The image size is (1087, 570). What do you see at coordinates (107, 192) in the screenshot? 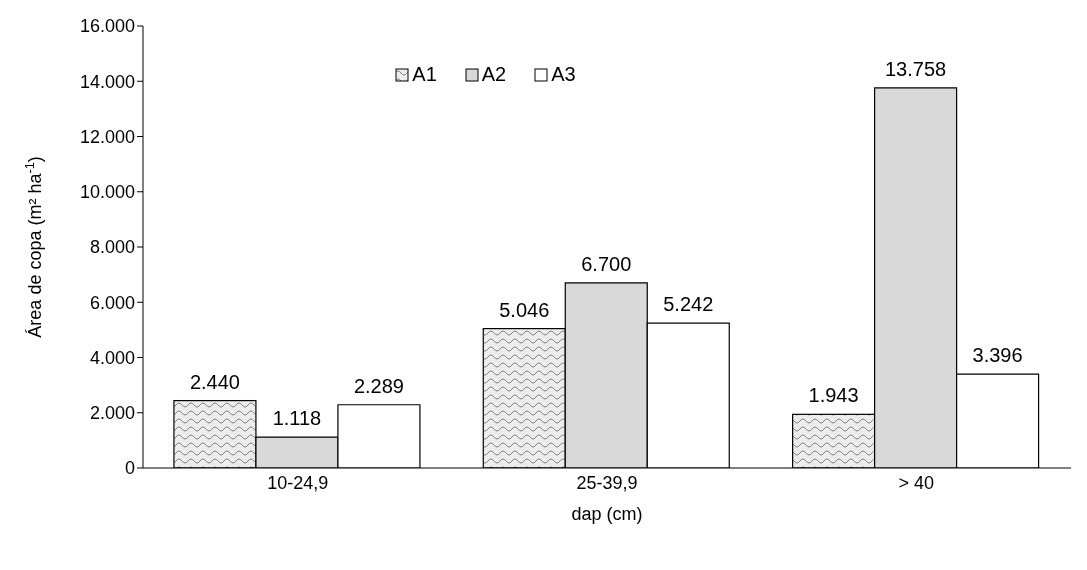
I see `y-tick-label: 10.000` at bounding box center [107, 192].